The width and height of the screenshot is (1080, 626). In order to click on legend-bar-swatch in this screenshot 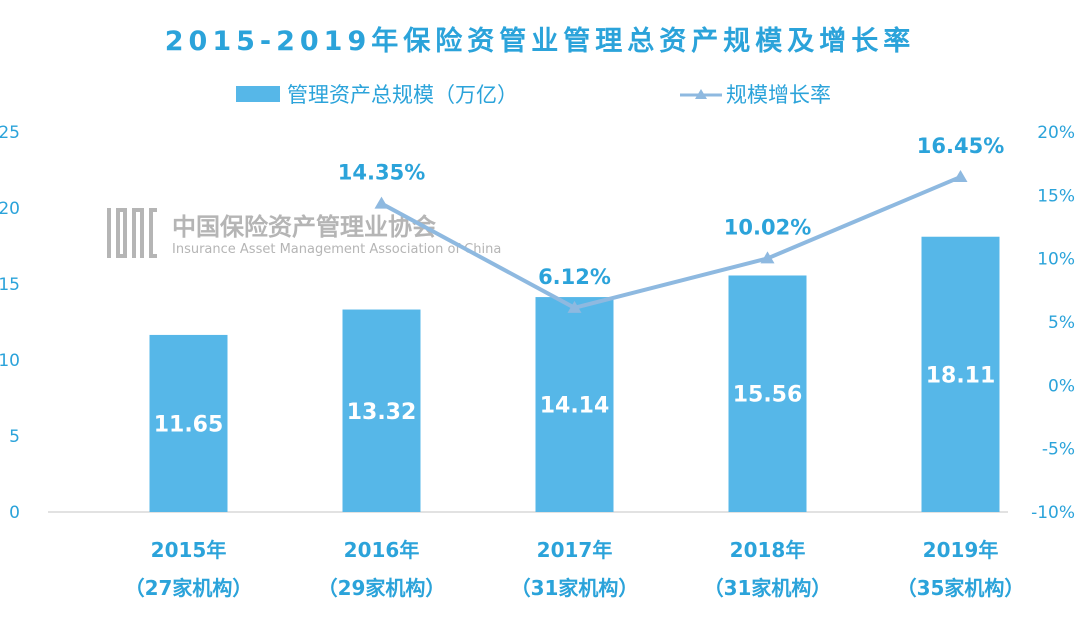, I will do `click(258, 94)`.